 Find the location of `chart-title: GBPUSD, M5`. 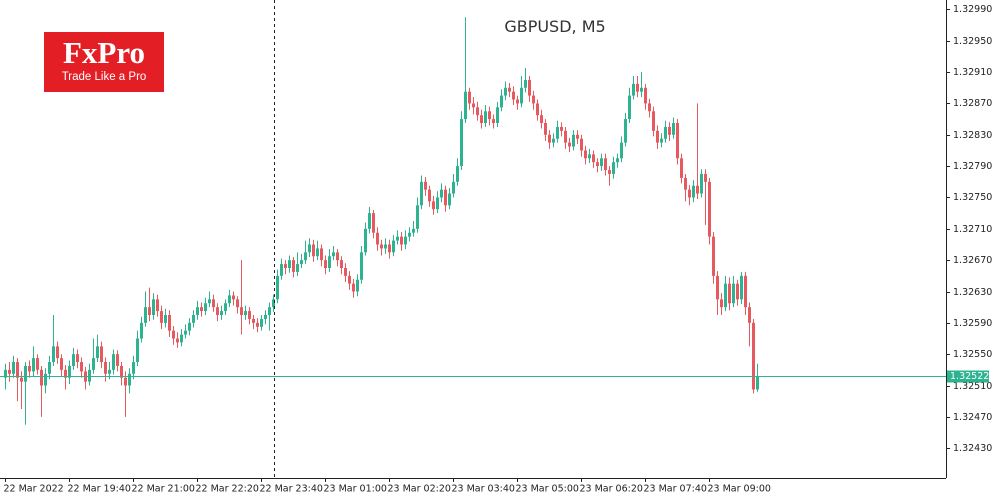

chart-title: GBPUSD, M5 is located at coordinates (554, 26).